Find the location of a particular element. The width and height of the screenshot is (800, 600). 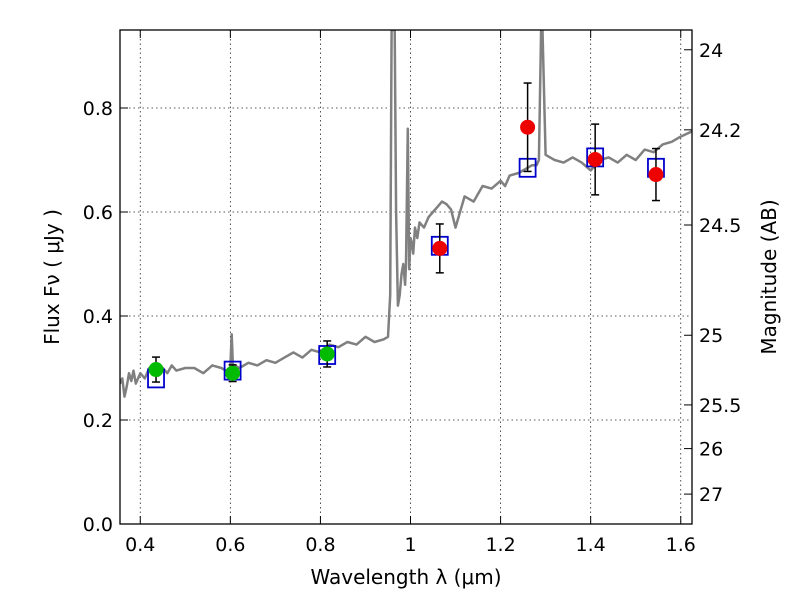

right-tick-label: 24.5 is located at coordinates (720, 226).